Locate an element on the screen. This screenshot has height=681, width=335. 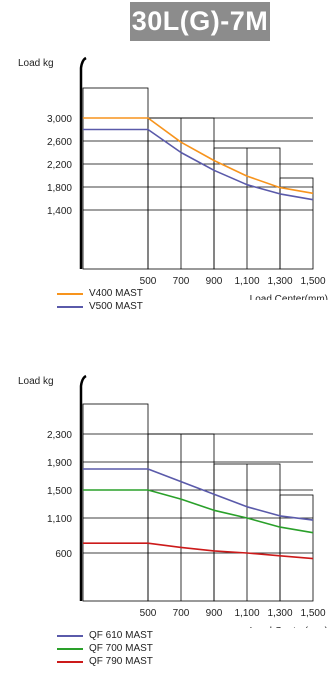
y-tick-label: 2,200 is located at coordinates (59, 165).